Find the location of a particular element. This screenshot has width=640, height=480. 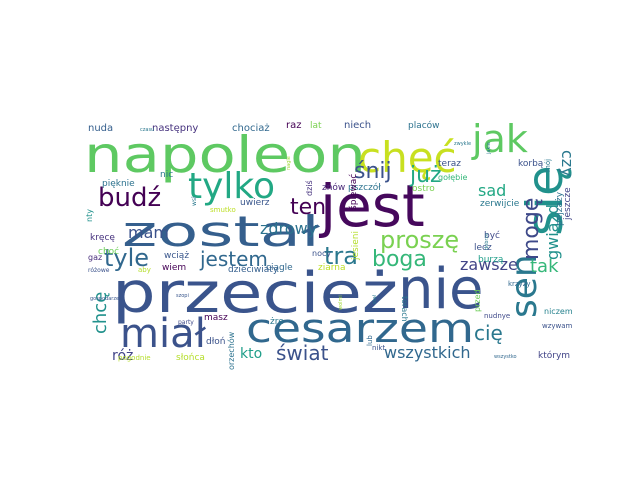

word-cloud-word: wszystko is located at coordinates (505, 357).